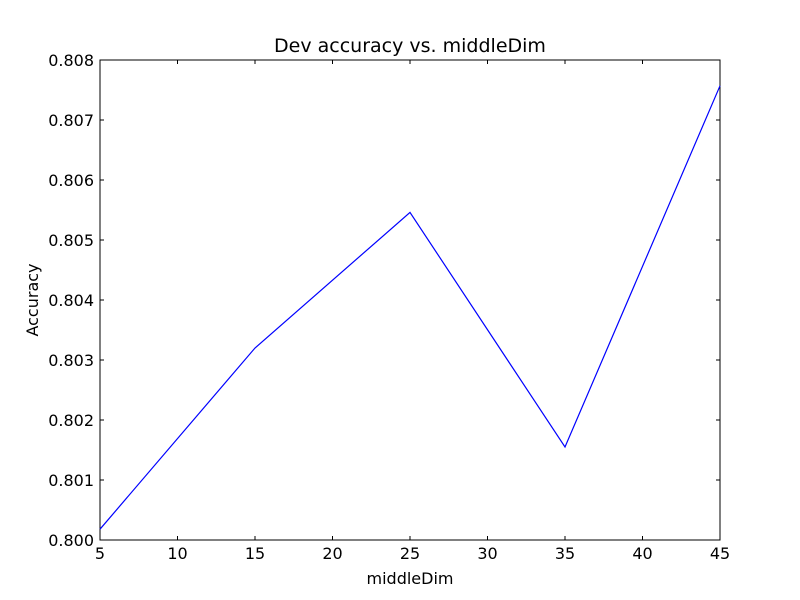  Describe the element at coordinates (565, 553) in the screenshot. I see `x-tick-label: 35` at that location.